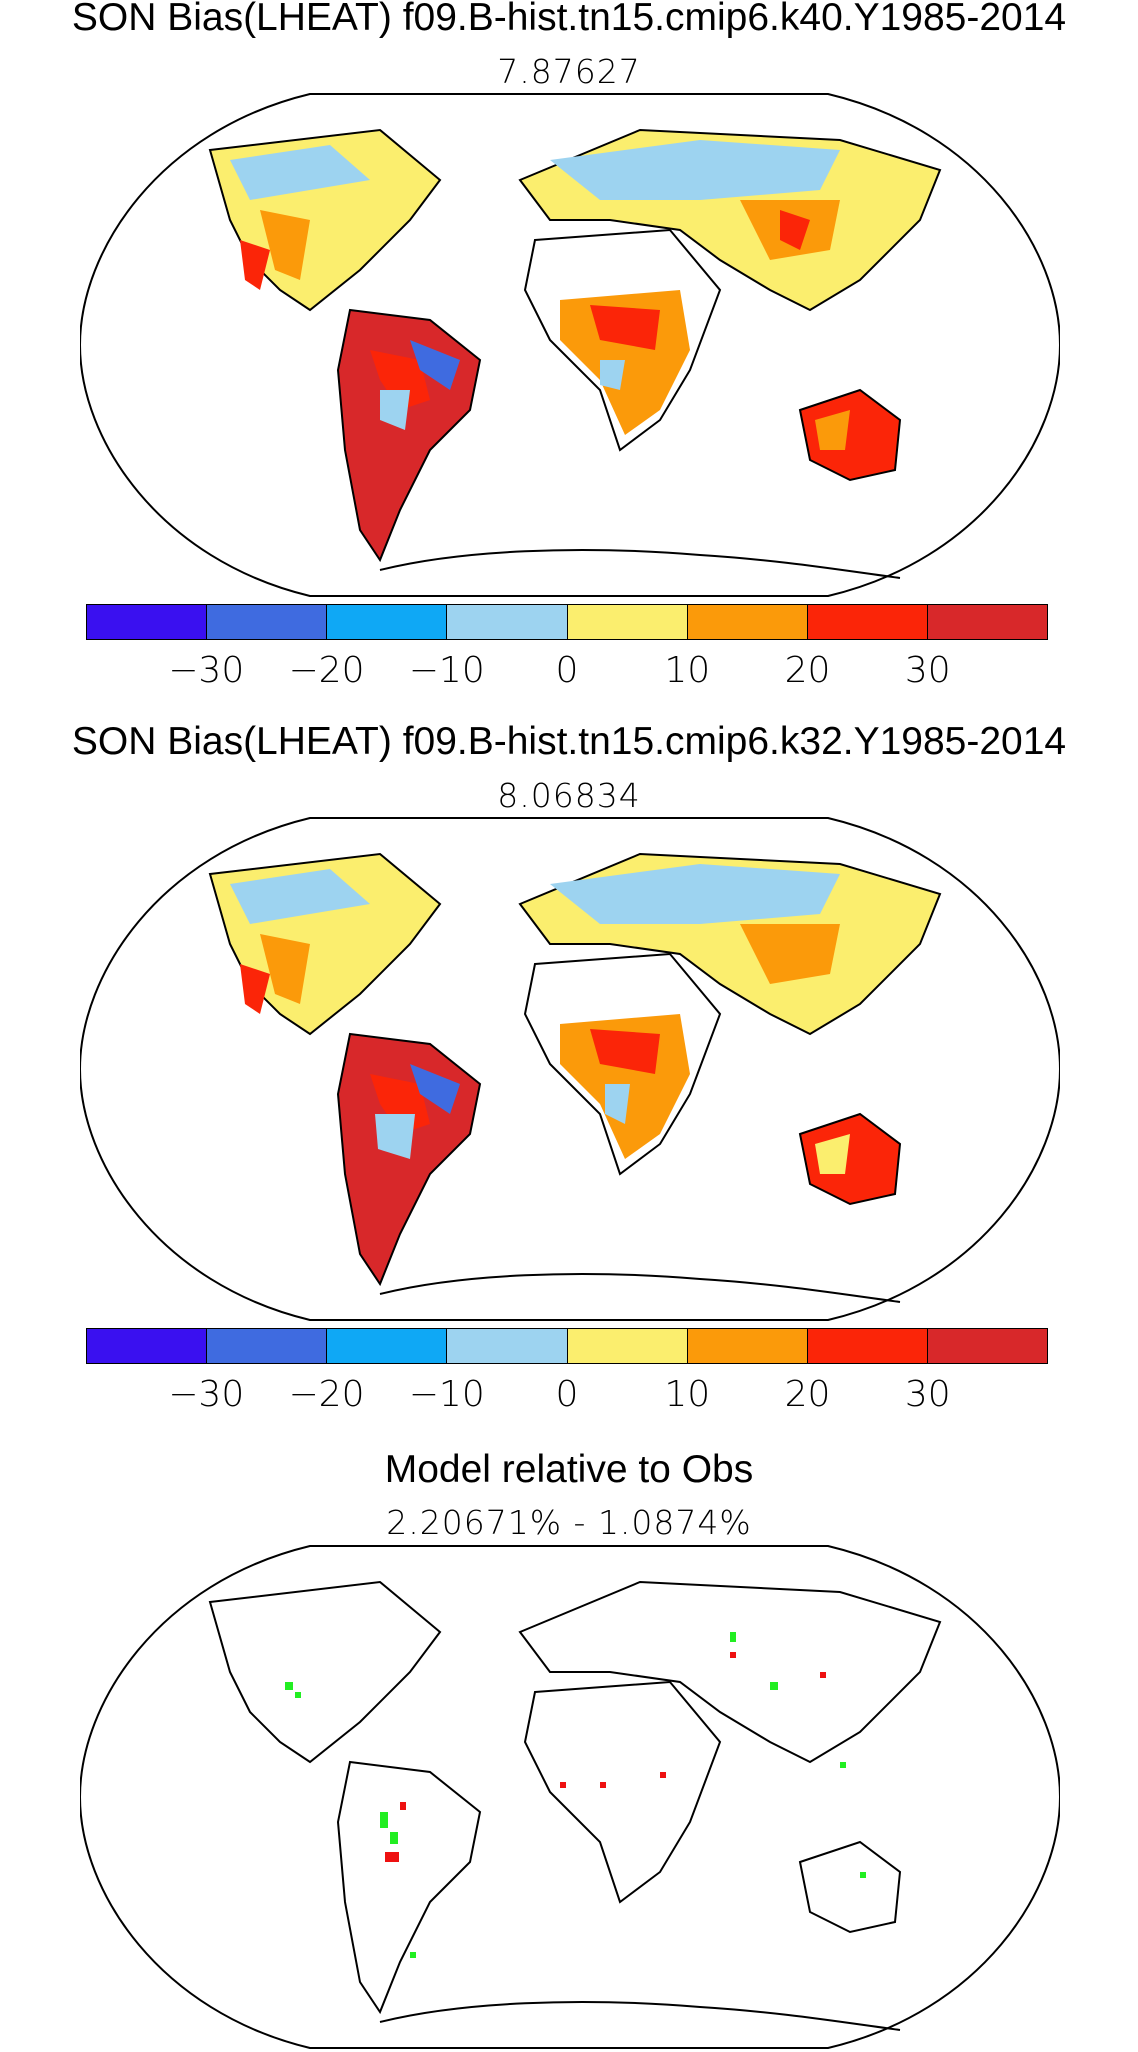  I want to click on panel3-subtitle: 2.20671% - 1.0874%, so click(569, 1522).